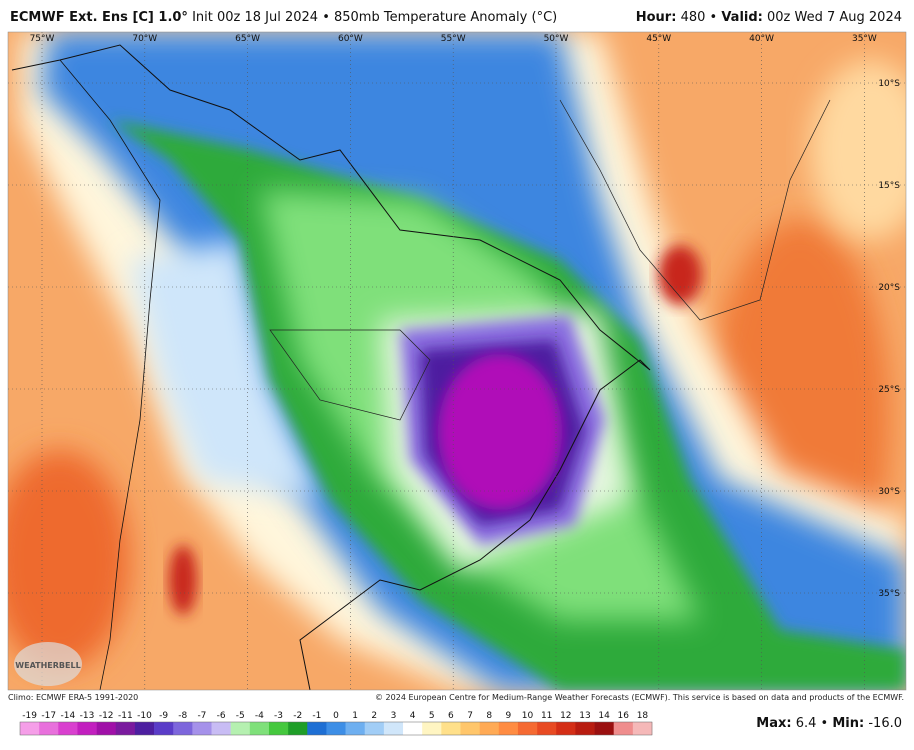  Describe the element at coordinates (528, 716) in the screenshot. I see `colorbar-tick-label: 10` at that location.